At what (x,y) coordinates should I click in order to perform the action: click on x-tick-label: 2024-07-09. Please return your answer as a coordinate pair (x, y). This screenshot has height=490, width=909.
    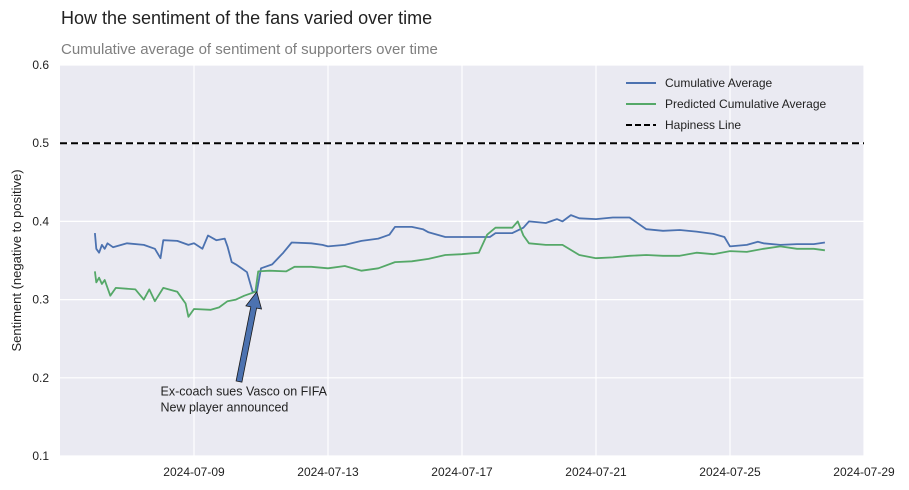
    Looking at the image, I should click on (194, 472).